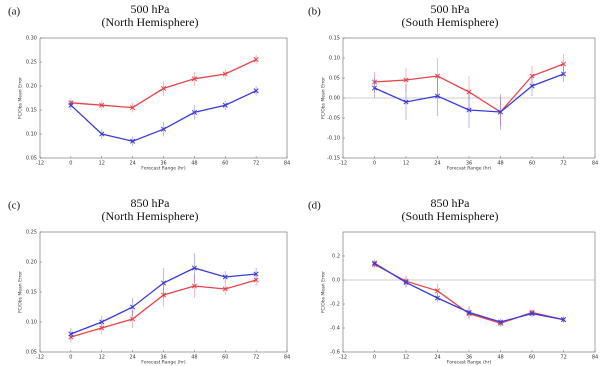  Describe the element at coordinates (31, 135) in the screenshot. I see `y-tick-label: 0.10` at that location.